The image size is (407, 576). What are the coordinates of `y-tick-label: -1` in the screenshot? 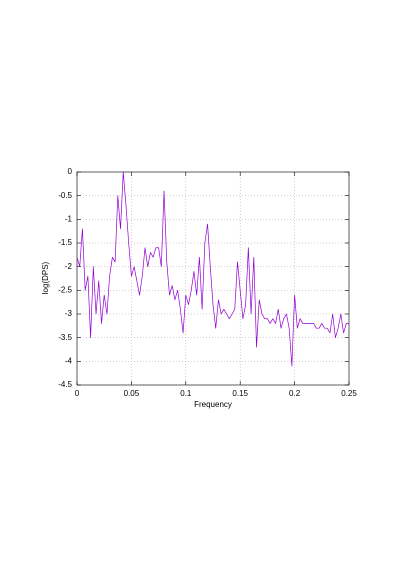 It's located at (69, 218).